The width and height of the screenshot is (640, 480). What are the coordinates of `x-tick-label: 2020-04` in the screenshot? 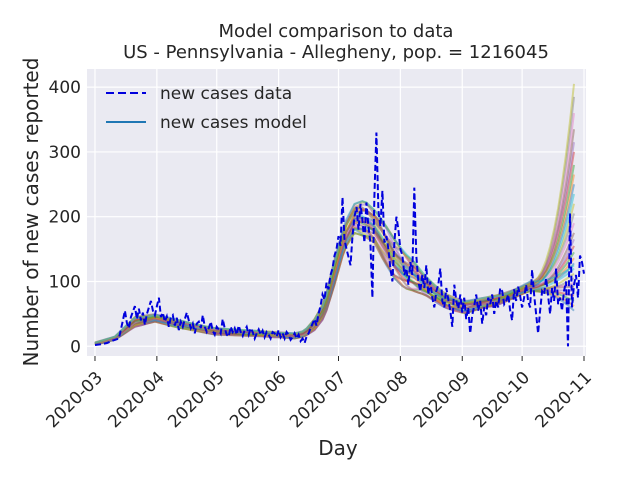 It's located at (136, 400).